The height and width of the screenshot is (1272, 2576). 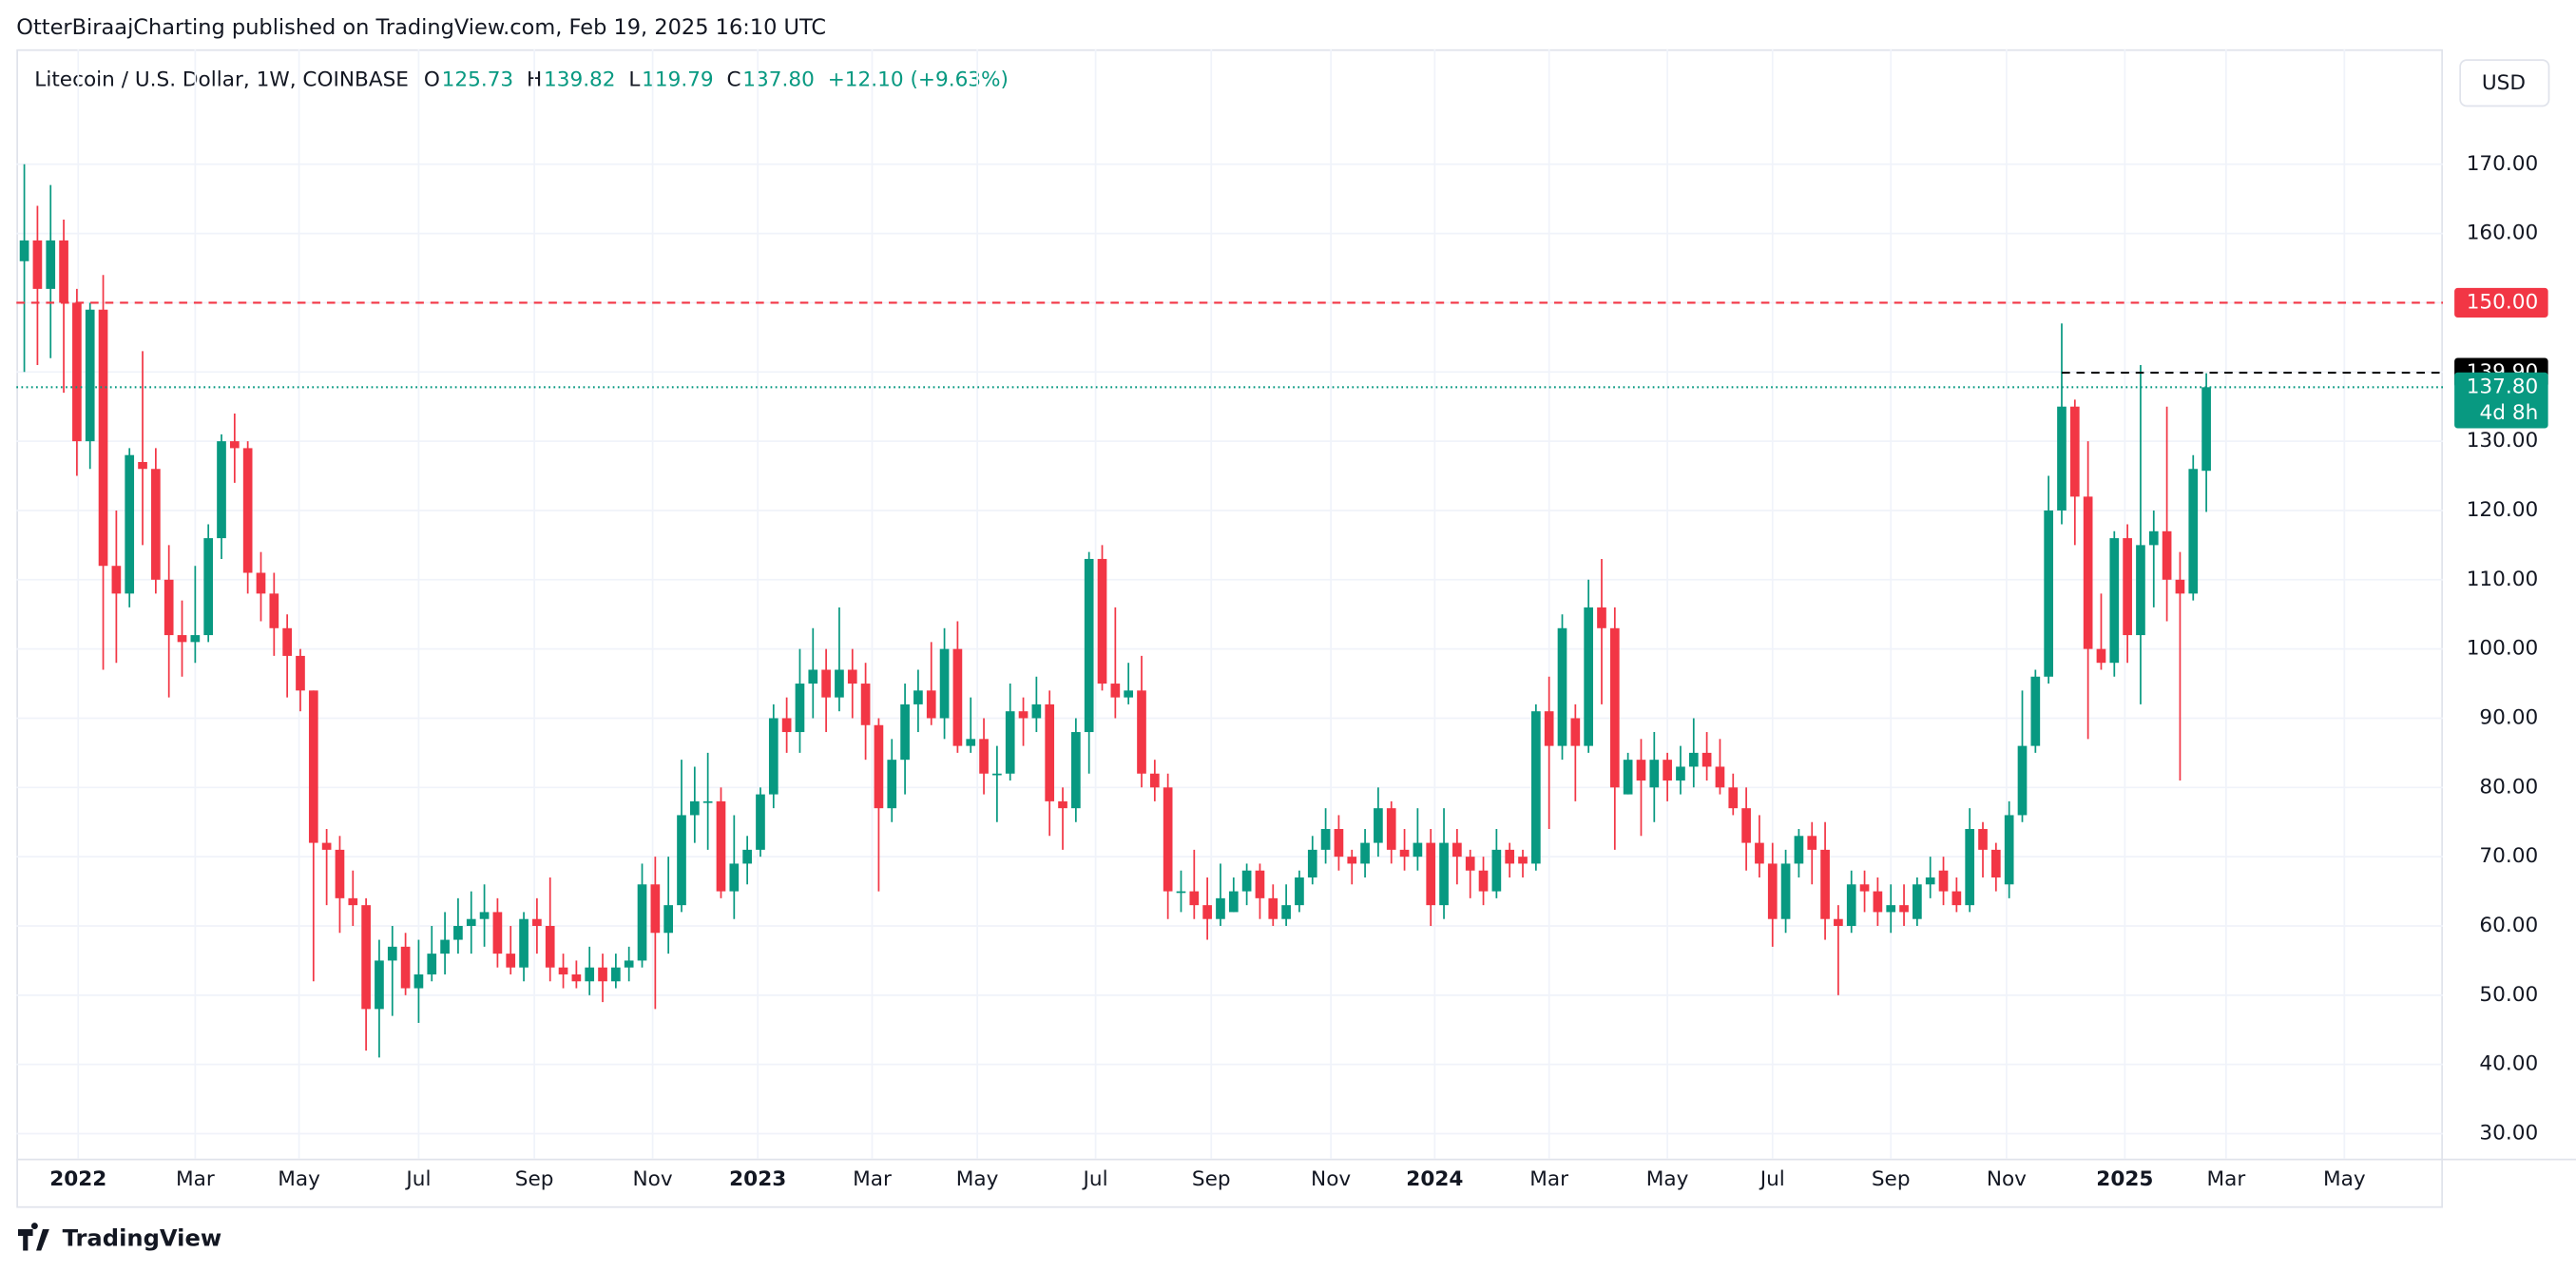 What do you see at coordinates (478, 80) in the screenshot?
I see `legend-value: 125.73` at bounding box center [478, 80].